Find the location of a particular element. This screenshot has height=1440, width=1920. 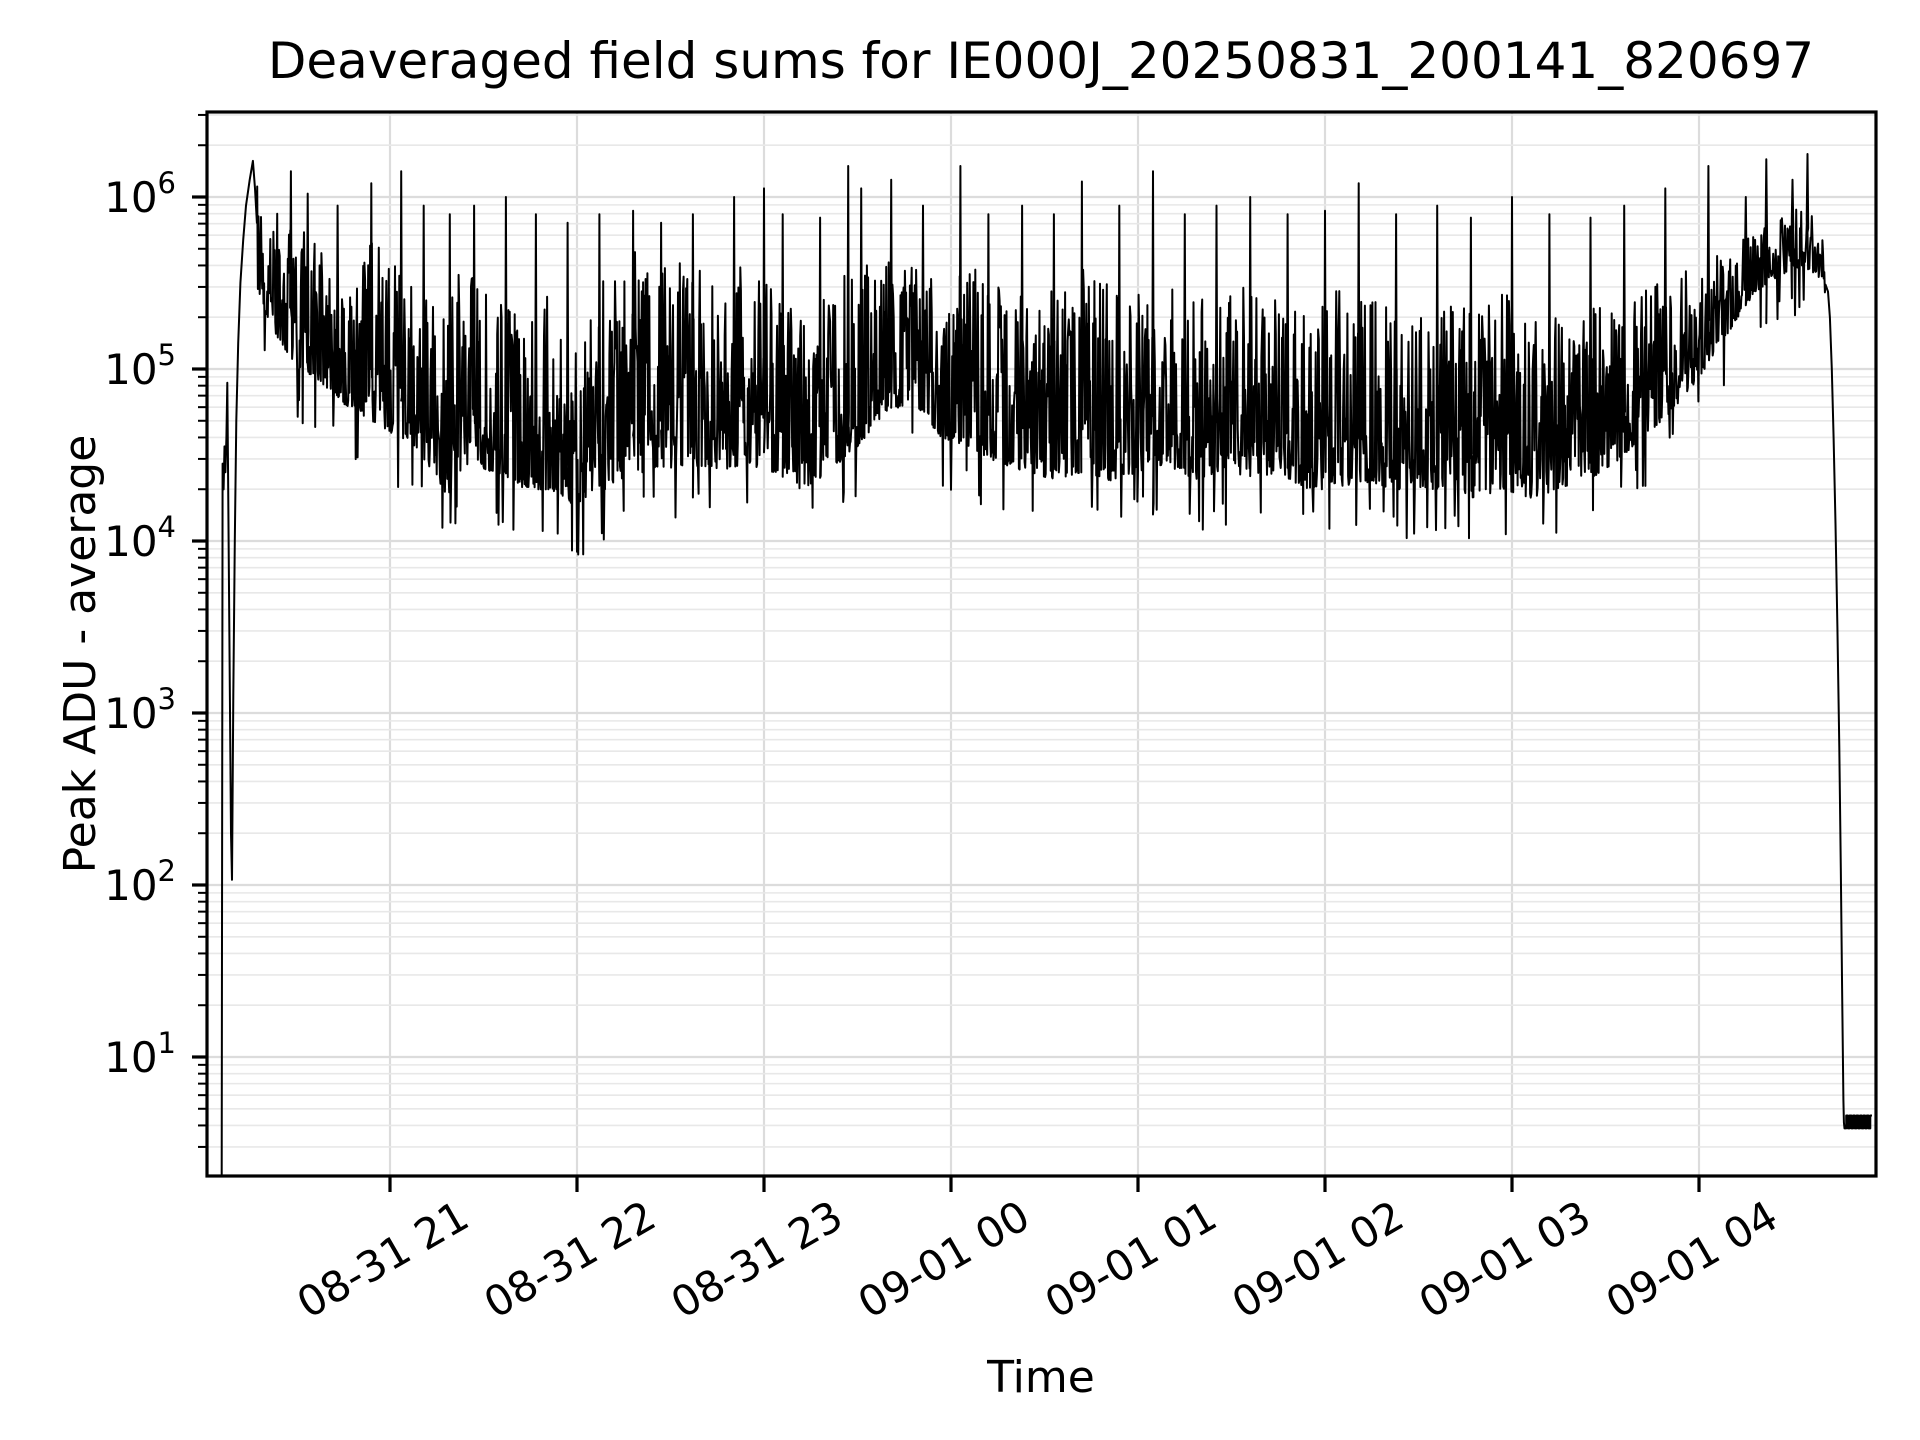

x-tick-label: 09-01 01 is located at coordinates (1131, 1259).